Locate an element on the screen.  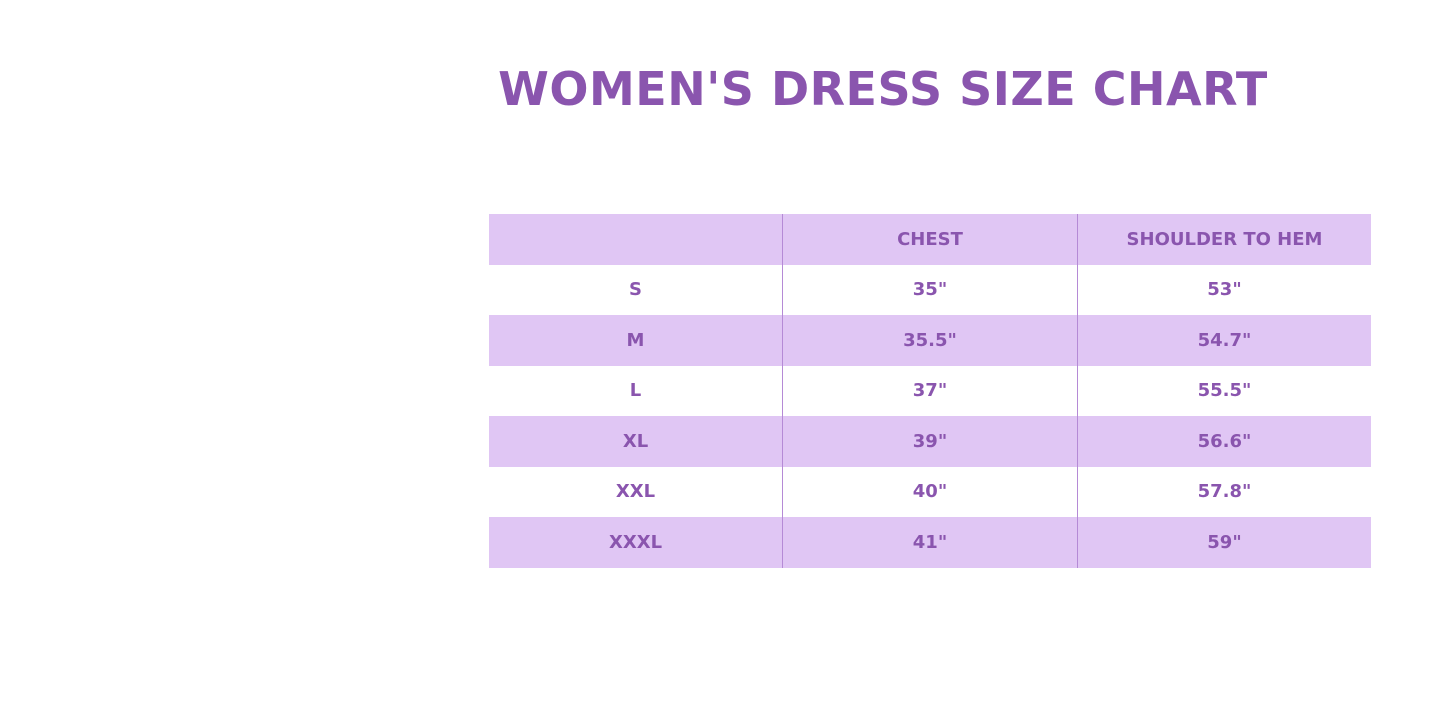
header-shoulder-to-hem: SHOULDER TO HEM is located at coordinates (1224, 239).